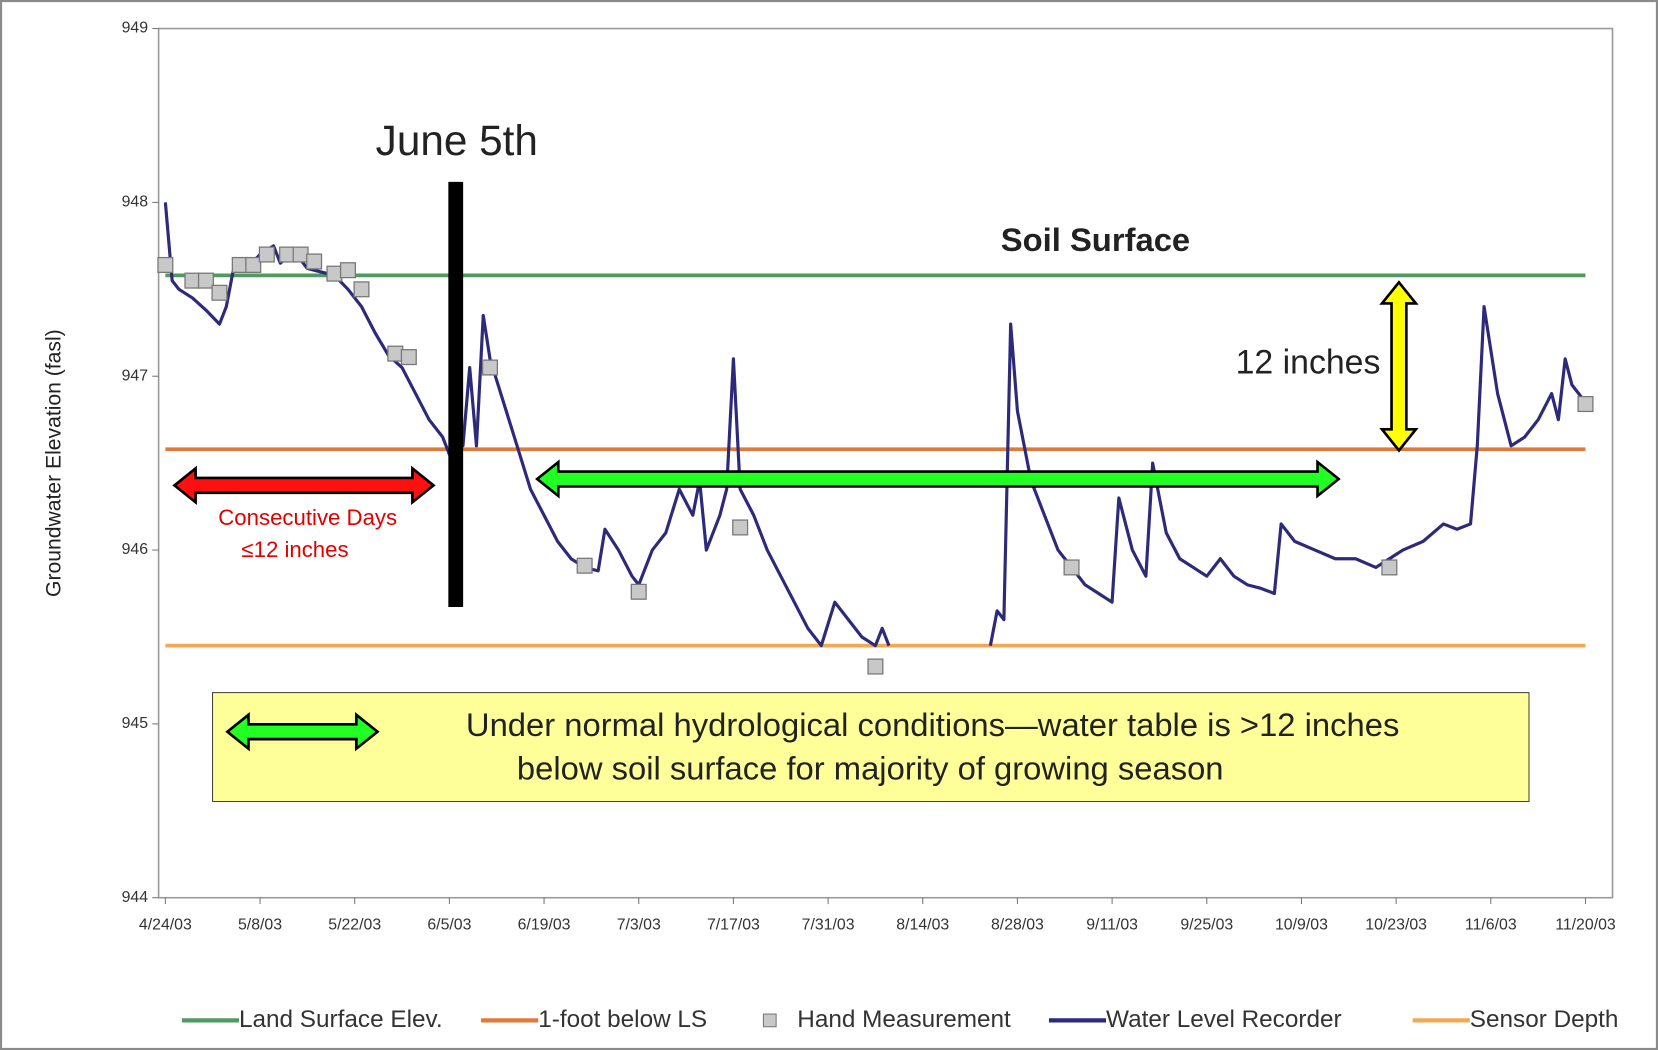 This screenshot has width=1658, height=1050. What do you see at coordinates (307, 517) in the screenshot?
I see `annotation: Consecutive Days` at bounding box center [307, 517].